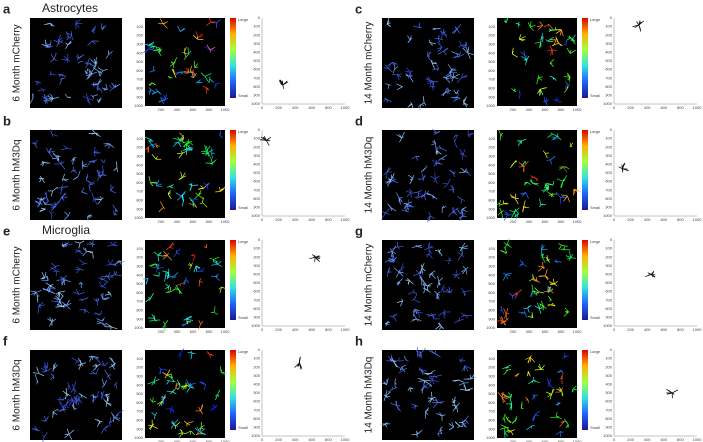 The height and width of the screenshot is (442, 703). What do you see at coordinates (256, 366) in the screenshot?
I see `plot-y-tick: 200` at bounding box center [256, 366].